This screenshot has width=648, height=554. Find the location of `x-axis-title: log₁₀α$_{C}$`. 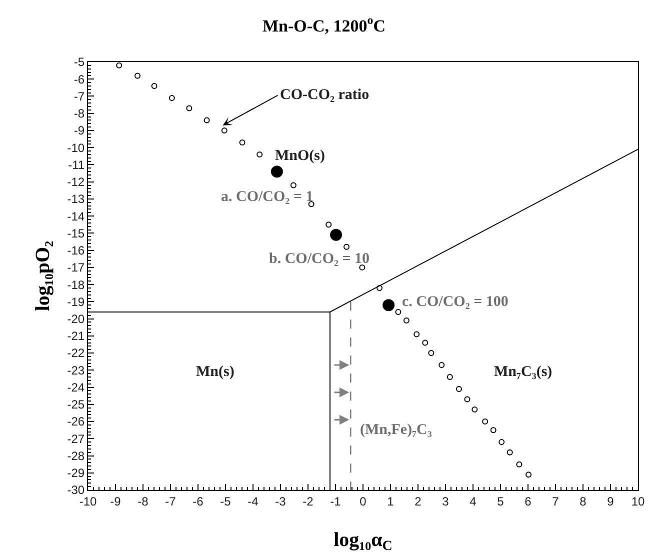

x-axis-title: log₁₀α$_{C}$ is located at coordinates (363, 541).